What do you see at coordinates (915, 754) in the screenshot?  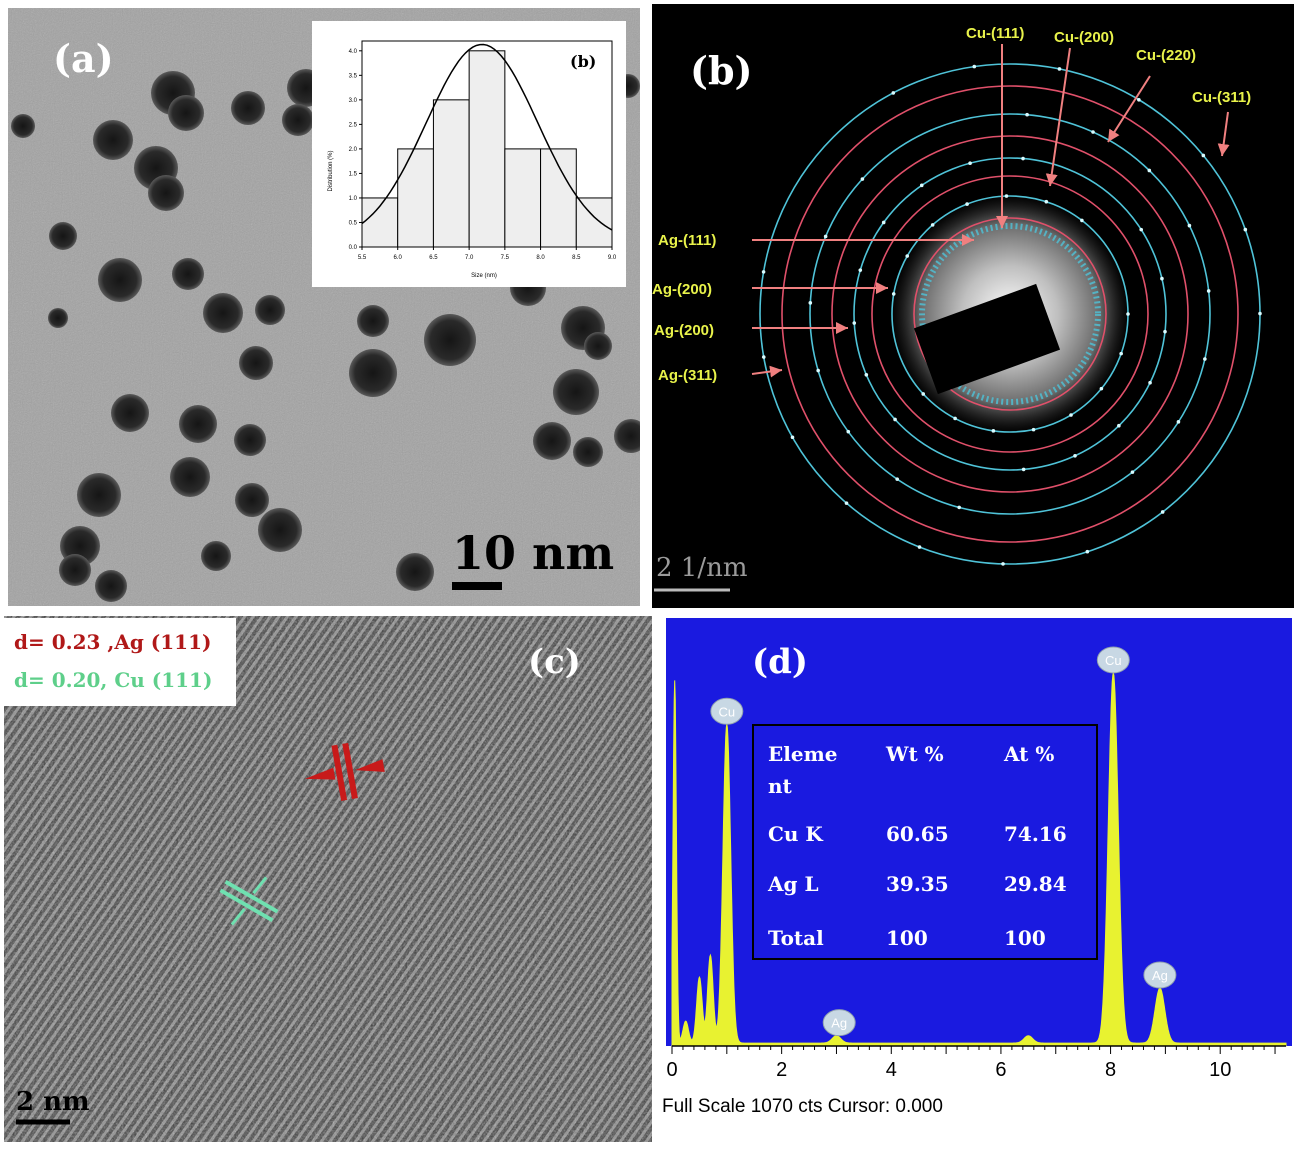 I see `table-header-wt: Wt %` at bounding box center [915, 754].